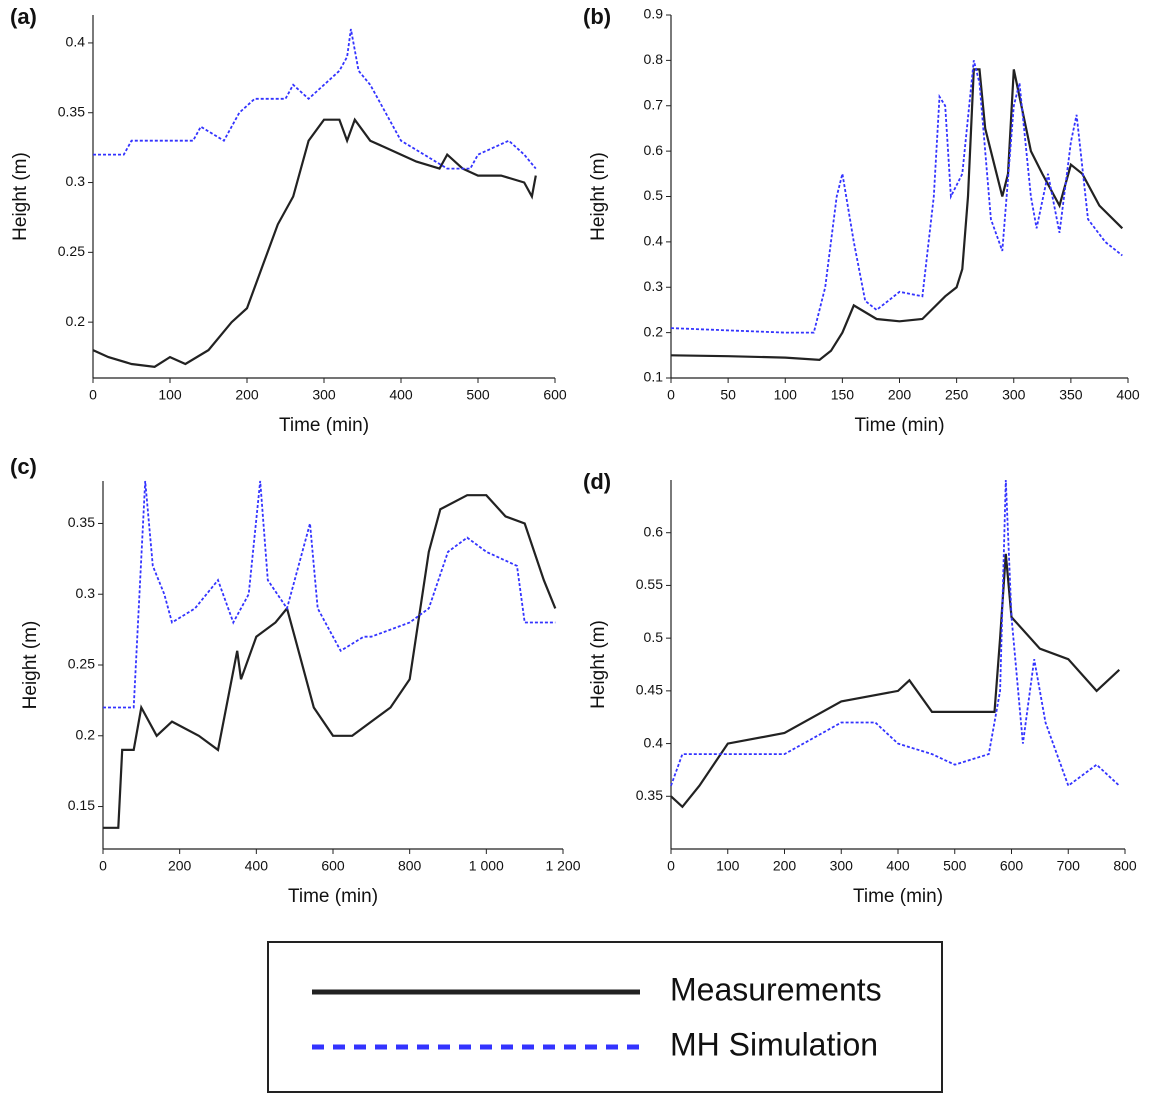 The image size is (1157, 1097). What do you see at coordinates (728, 395) in the screenshot?
I see `x-tick-label: 50` at bounding box center [728, 395].